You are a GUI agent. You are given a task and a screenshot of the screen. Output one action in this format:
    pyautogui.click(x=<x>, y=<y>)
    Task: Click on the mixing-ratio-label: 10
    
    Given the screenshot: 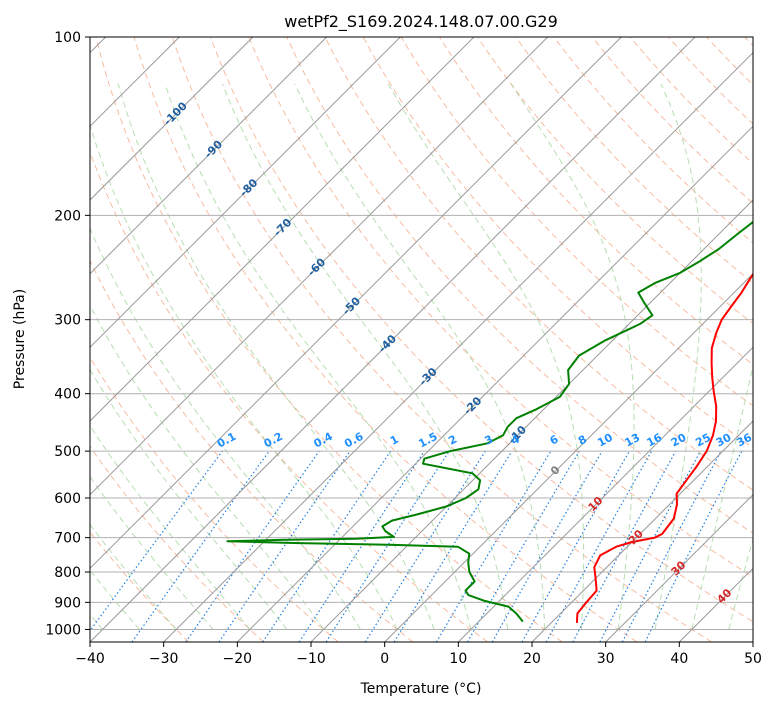 What is the action you would take?
    pyautogui.click(x=605, y=440)
    